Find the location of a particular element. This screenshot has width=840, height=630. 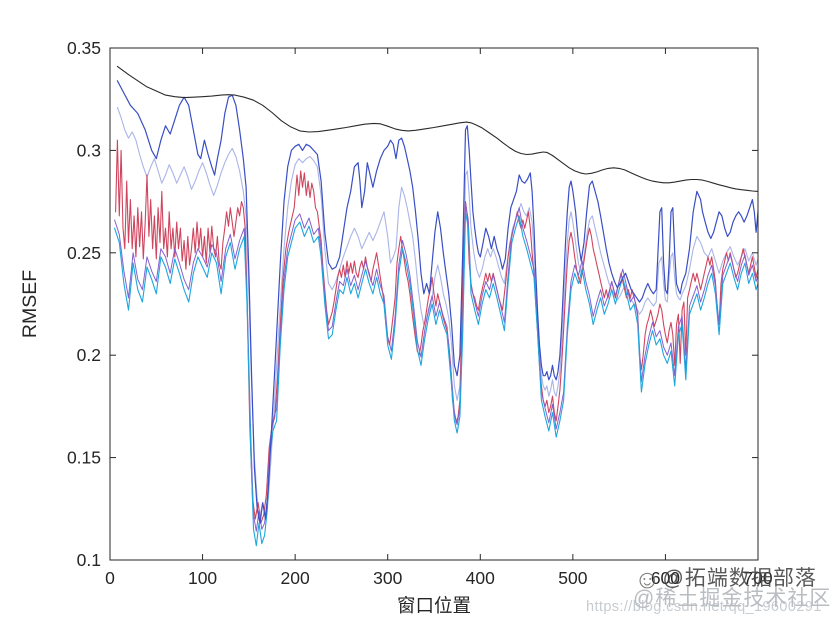

y-tick-label: 0.2 is located at coordinates (89, 355).